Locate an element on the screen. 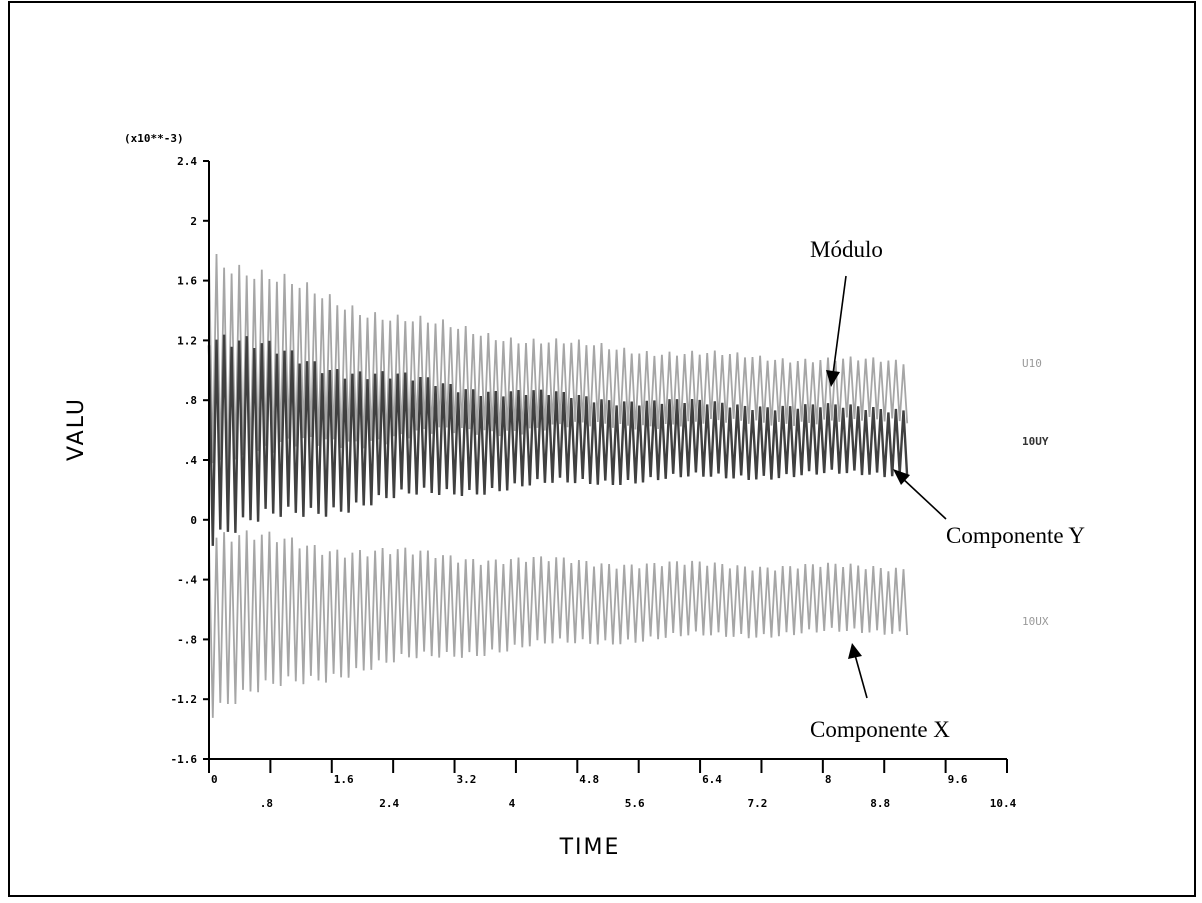 This screenshot has height=903, width=1202. x-tick-label: 6.4 is located at coordinates (712, 779).